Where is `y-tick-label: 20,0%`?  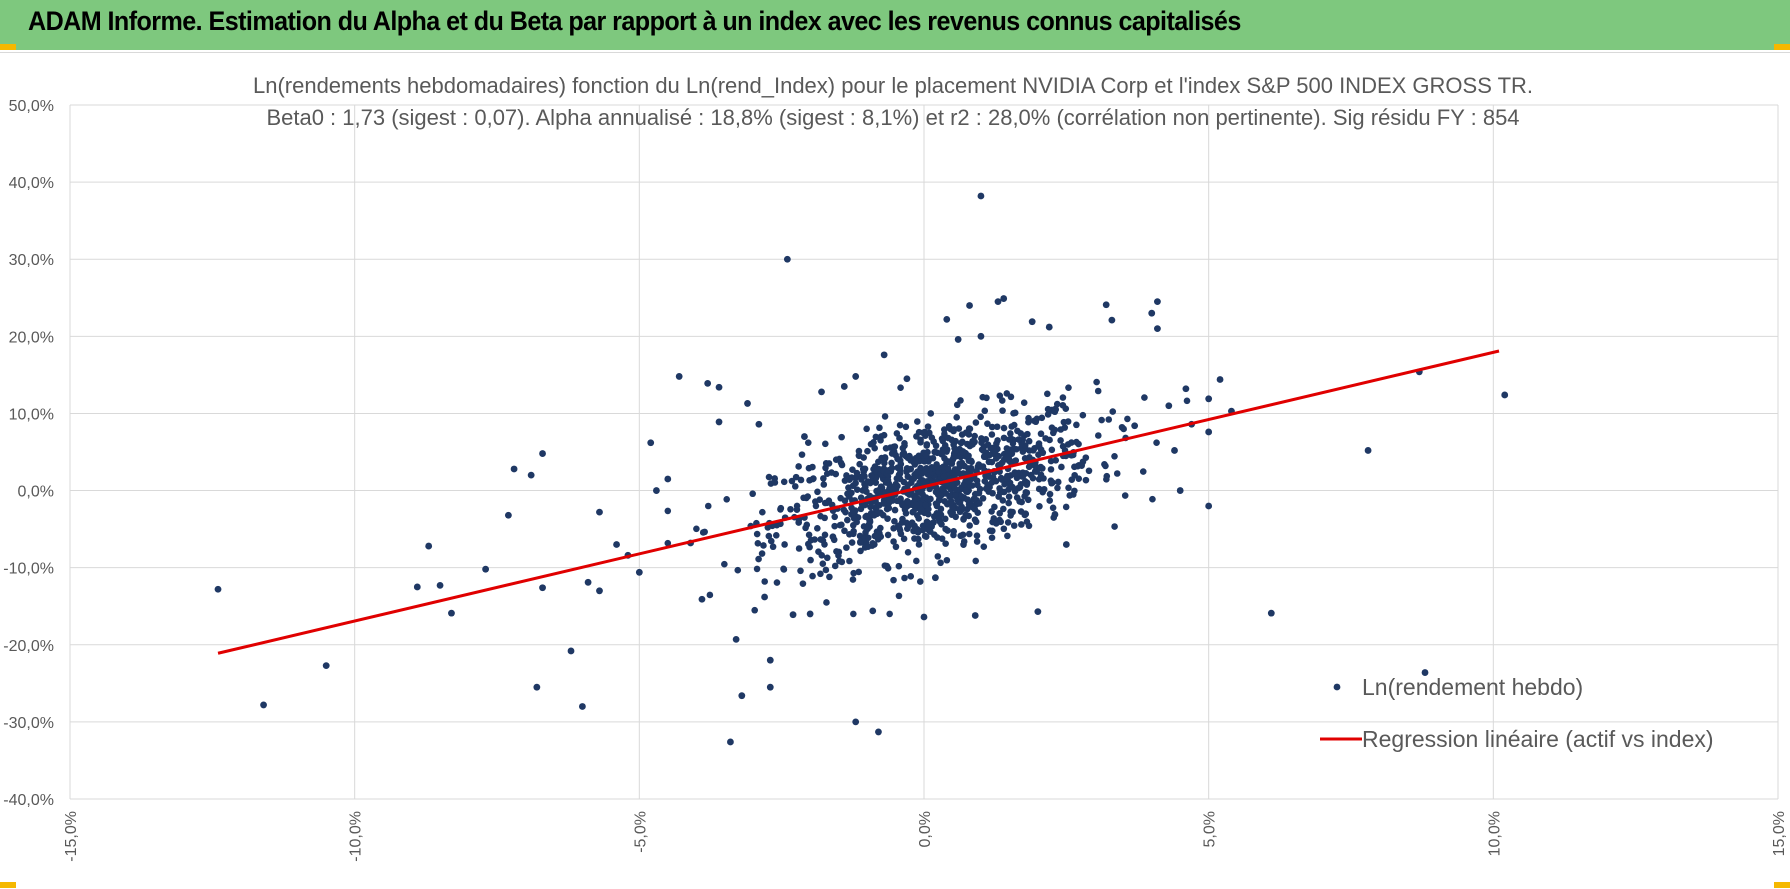 y-tick-label: 20,0% is located at coordinates (31, 337).